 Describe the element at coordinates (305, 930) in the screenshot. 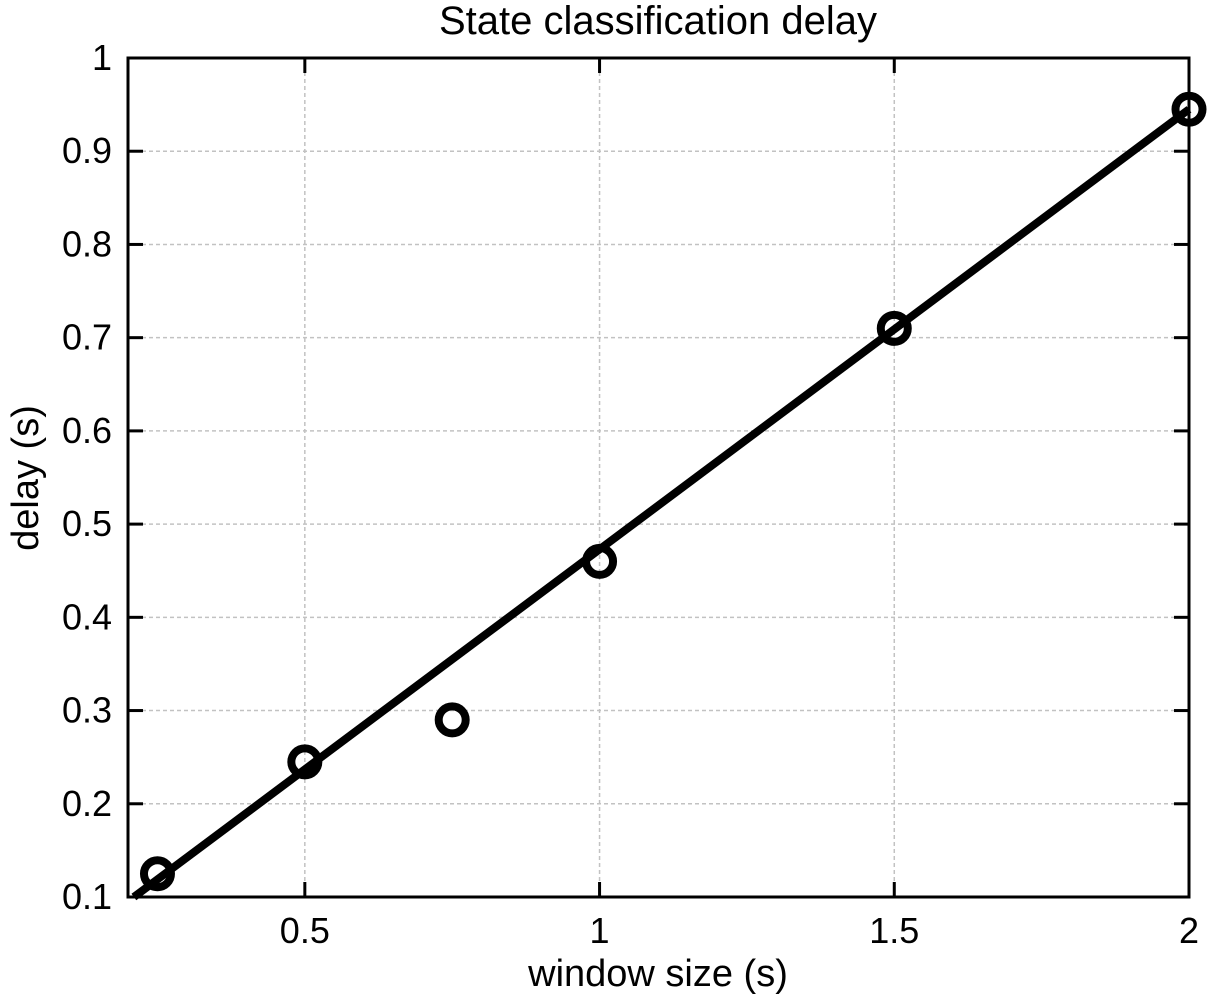

I see `x-tick-label: 0.5` at that location.